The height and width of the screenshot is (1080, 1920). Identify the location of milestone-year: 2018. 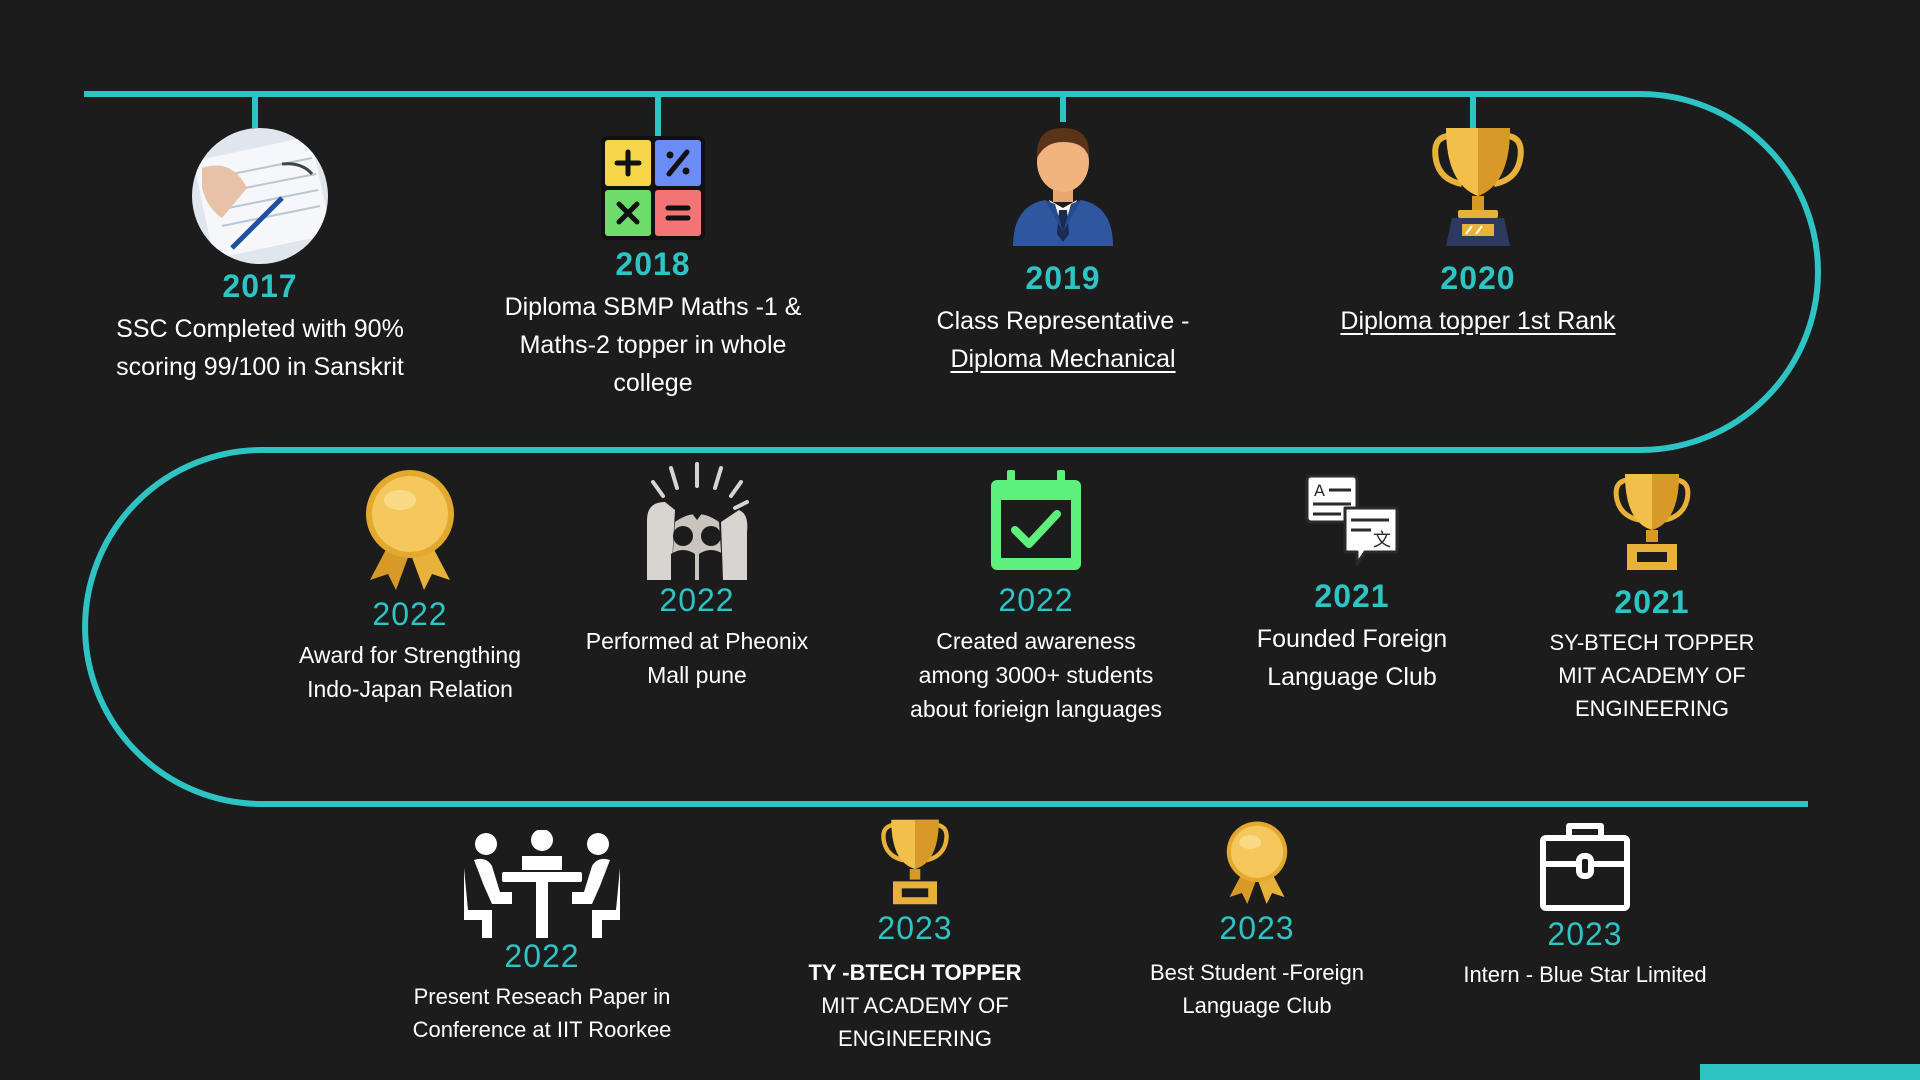
(653, 264).